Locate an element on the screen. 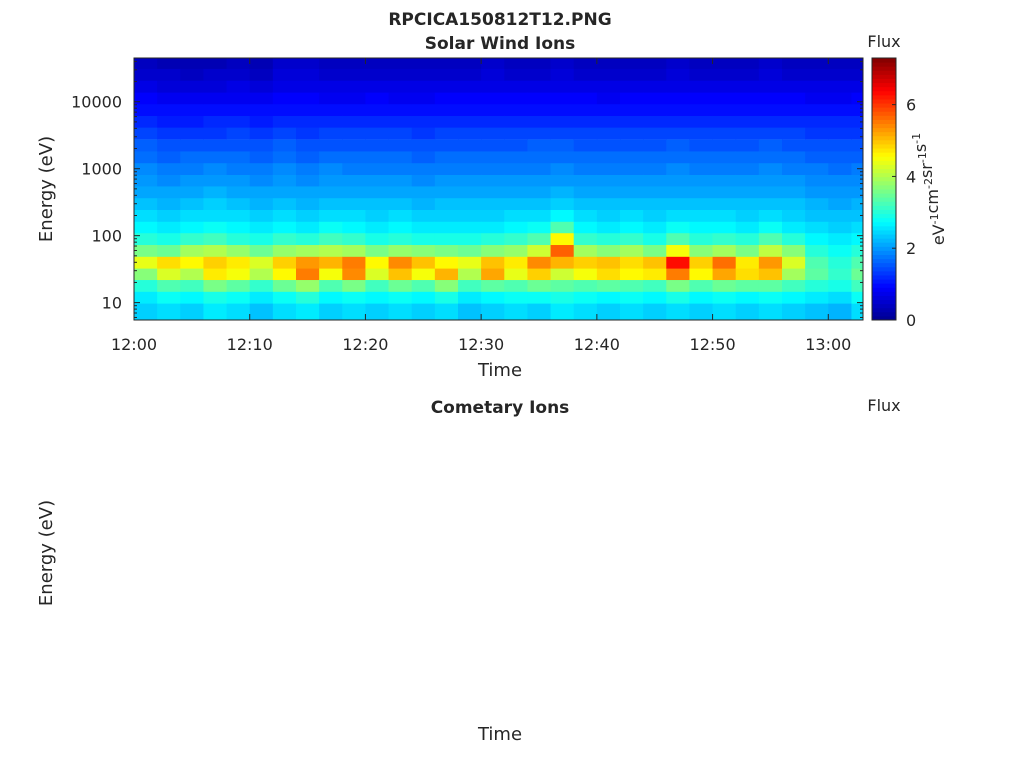 The image size is (1024, 768). x-tick-label: 12:40 is located at coordinates (597, 344).